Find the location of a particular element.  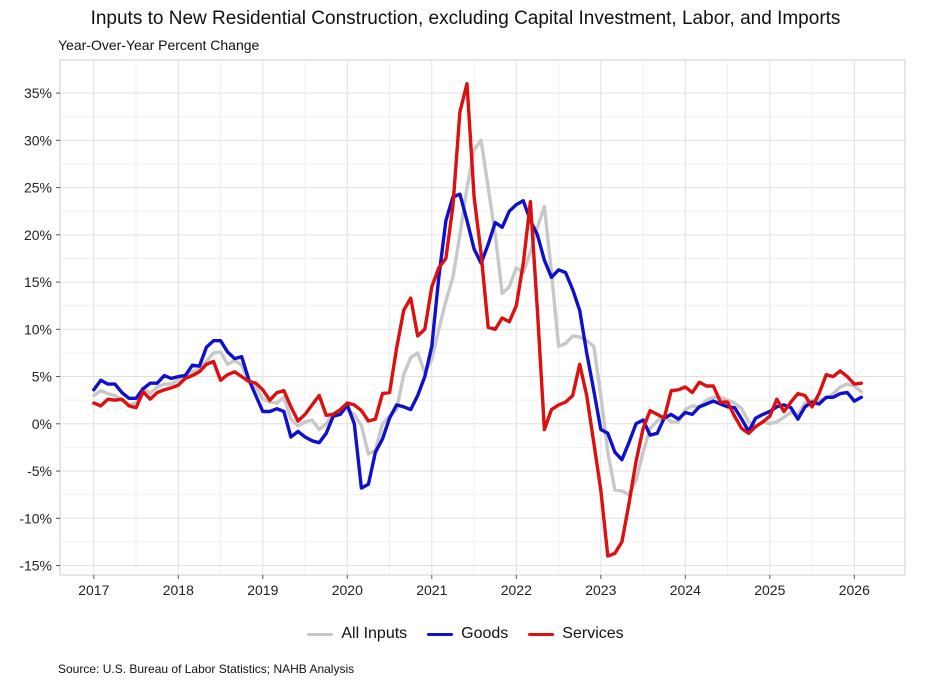

y-tick-label: -5% is located at coordinates (39, 471).